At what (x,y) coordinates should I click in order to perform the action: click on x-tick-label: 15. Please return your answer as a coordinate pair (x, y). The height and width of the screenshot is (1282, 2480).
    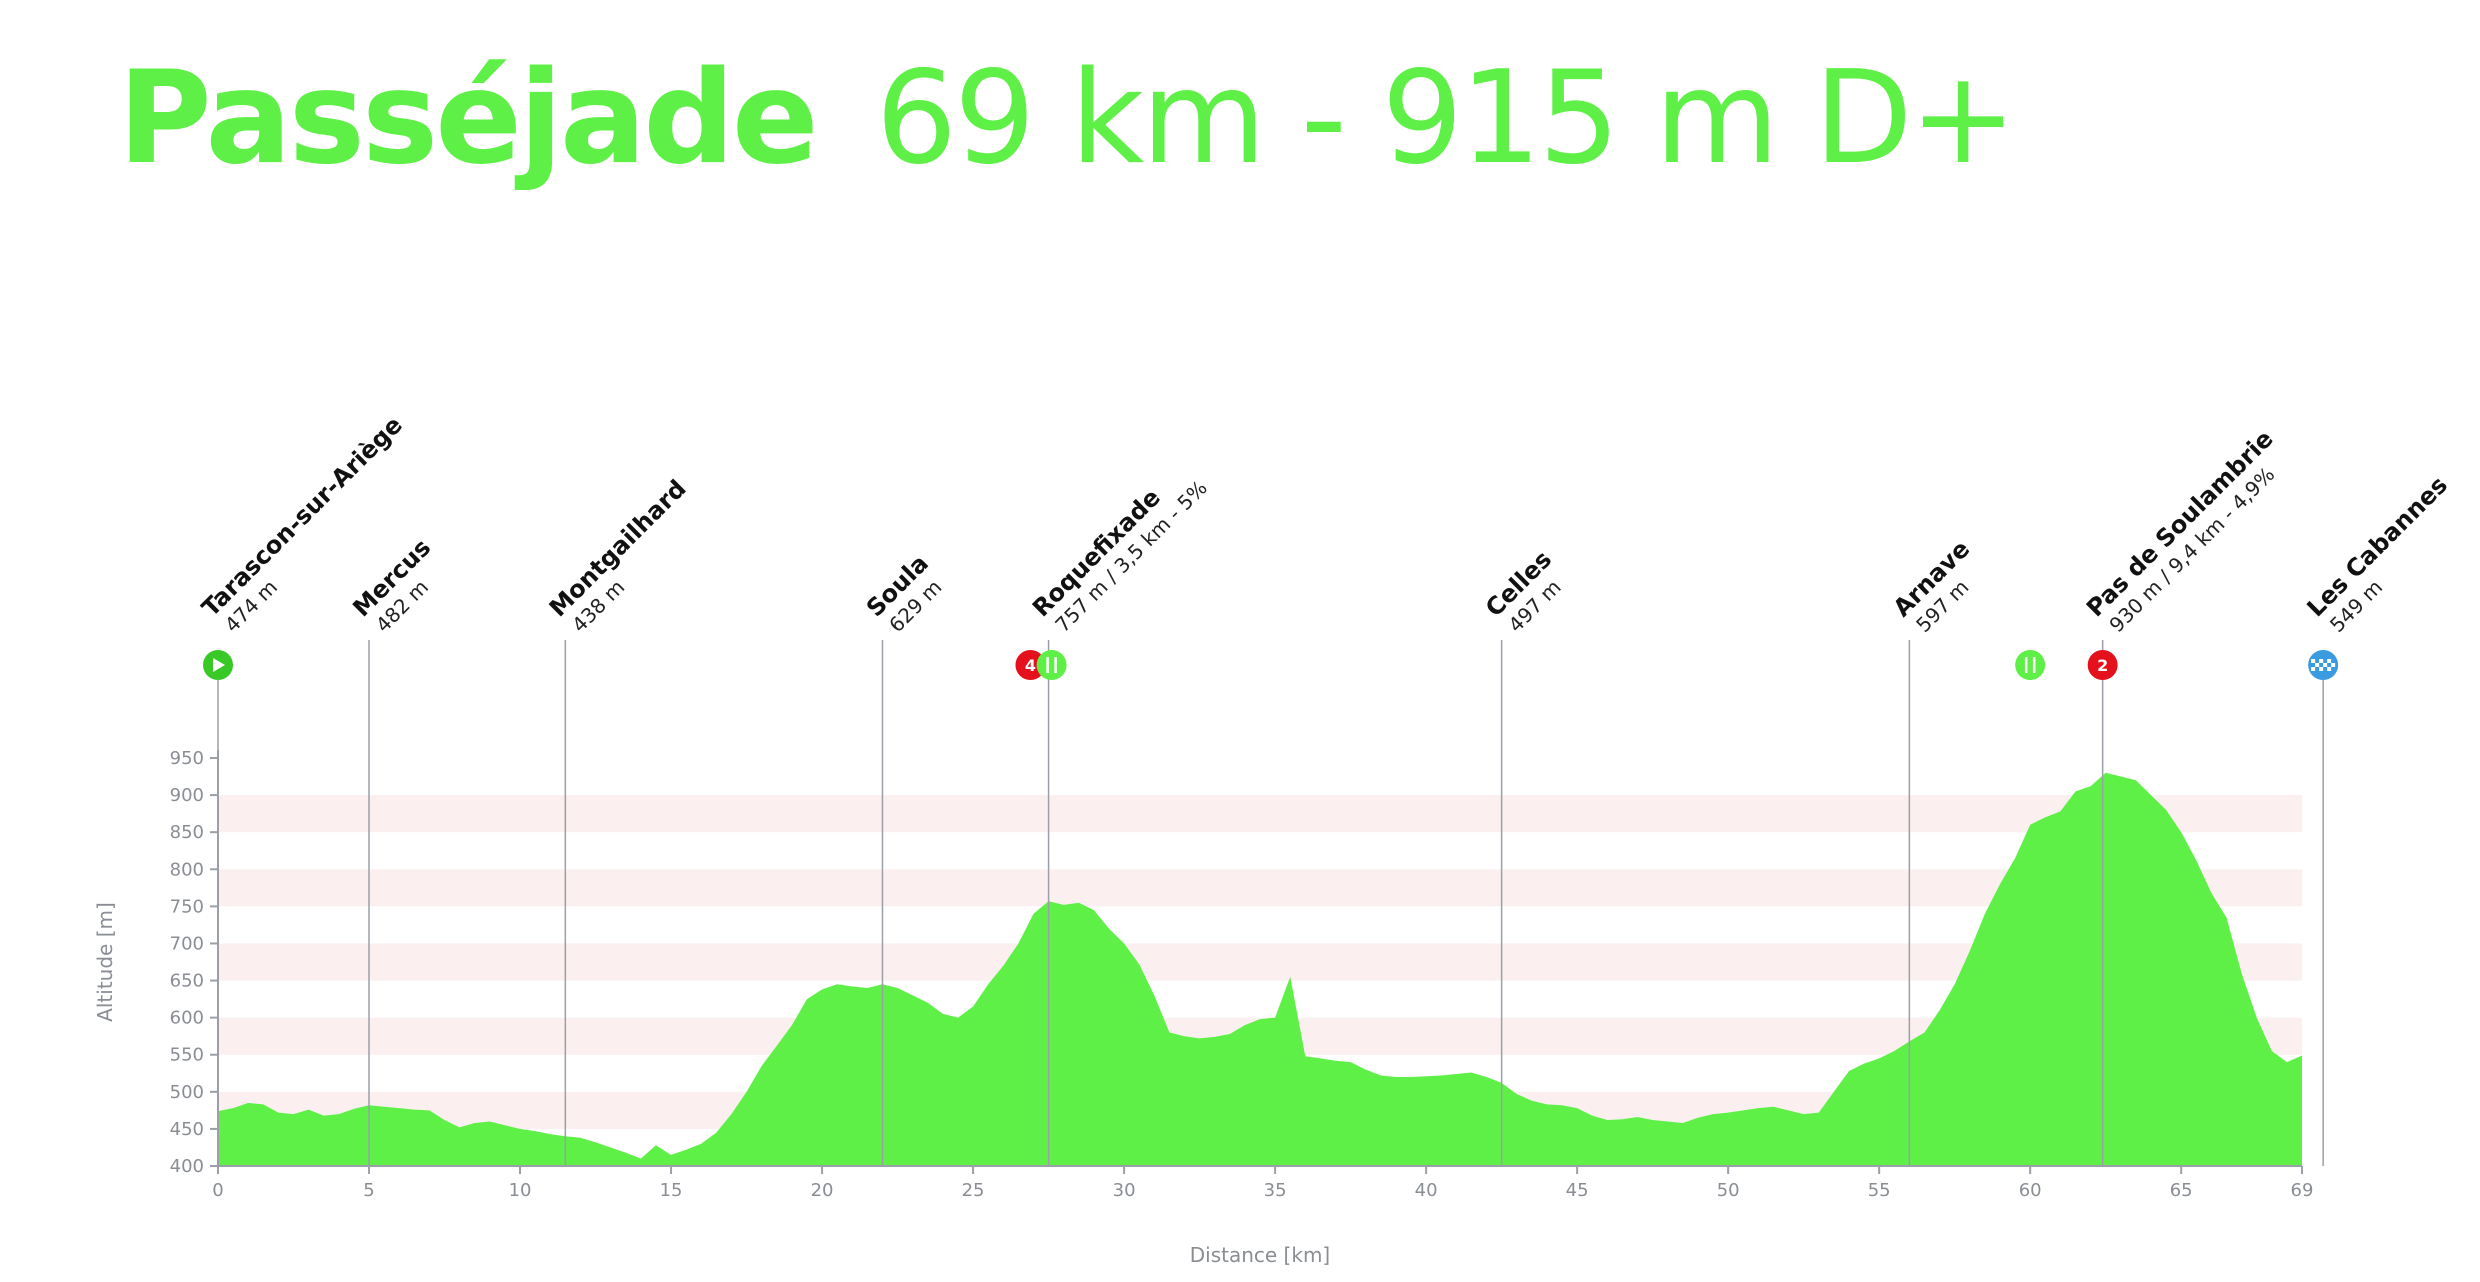
    Looking at the image, I should click on (671, 1190).